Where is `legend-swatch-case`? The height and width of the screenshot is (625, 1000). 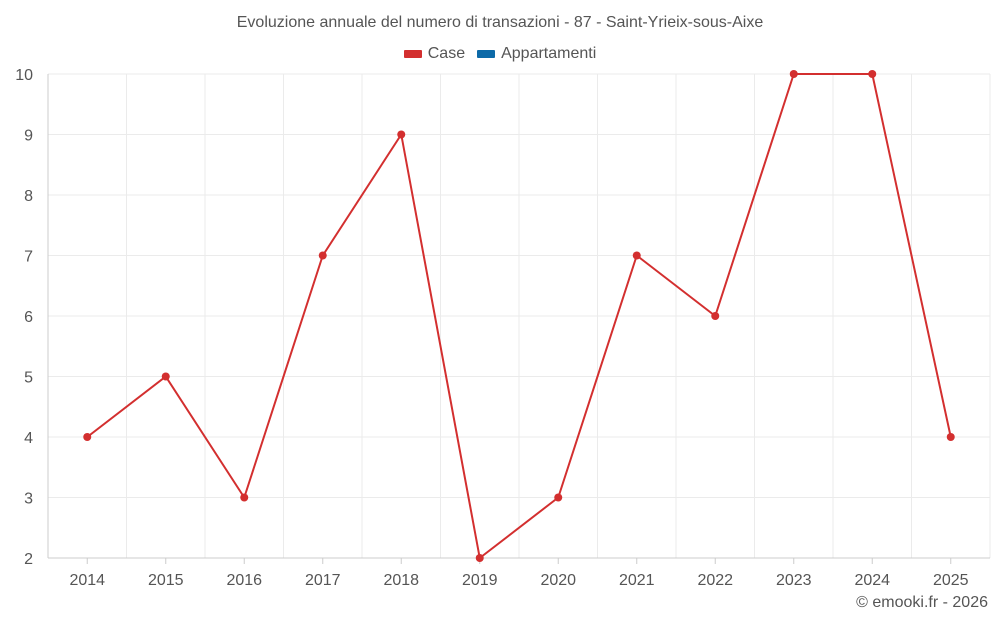 legend-swatch-case is located at coordinates (412, 54).